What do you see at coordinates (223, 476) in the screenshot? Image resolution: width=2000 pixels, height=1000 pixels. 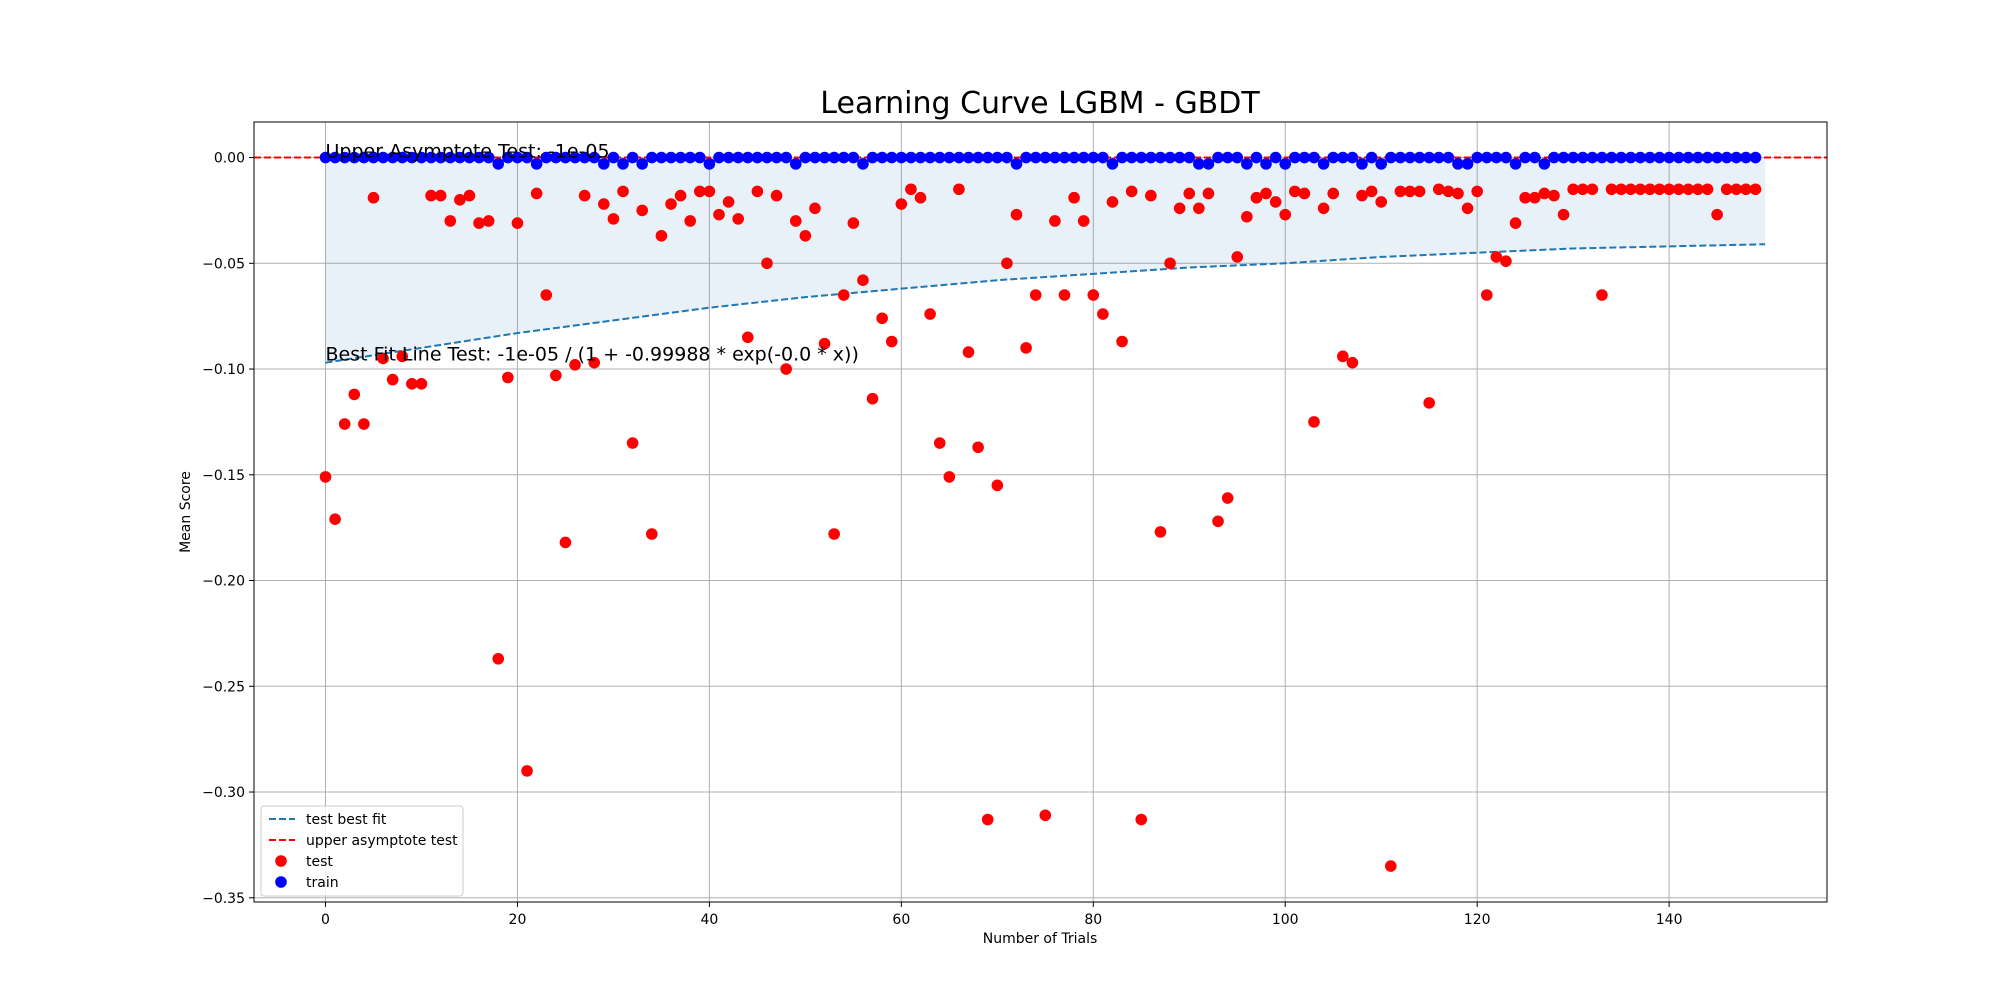 I see `y-tick-label: −0.15` at bounding box center [223, 476].